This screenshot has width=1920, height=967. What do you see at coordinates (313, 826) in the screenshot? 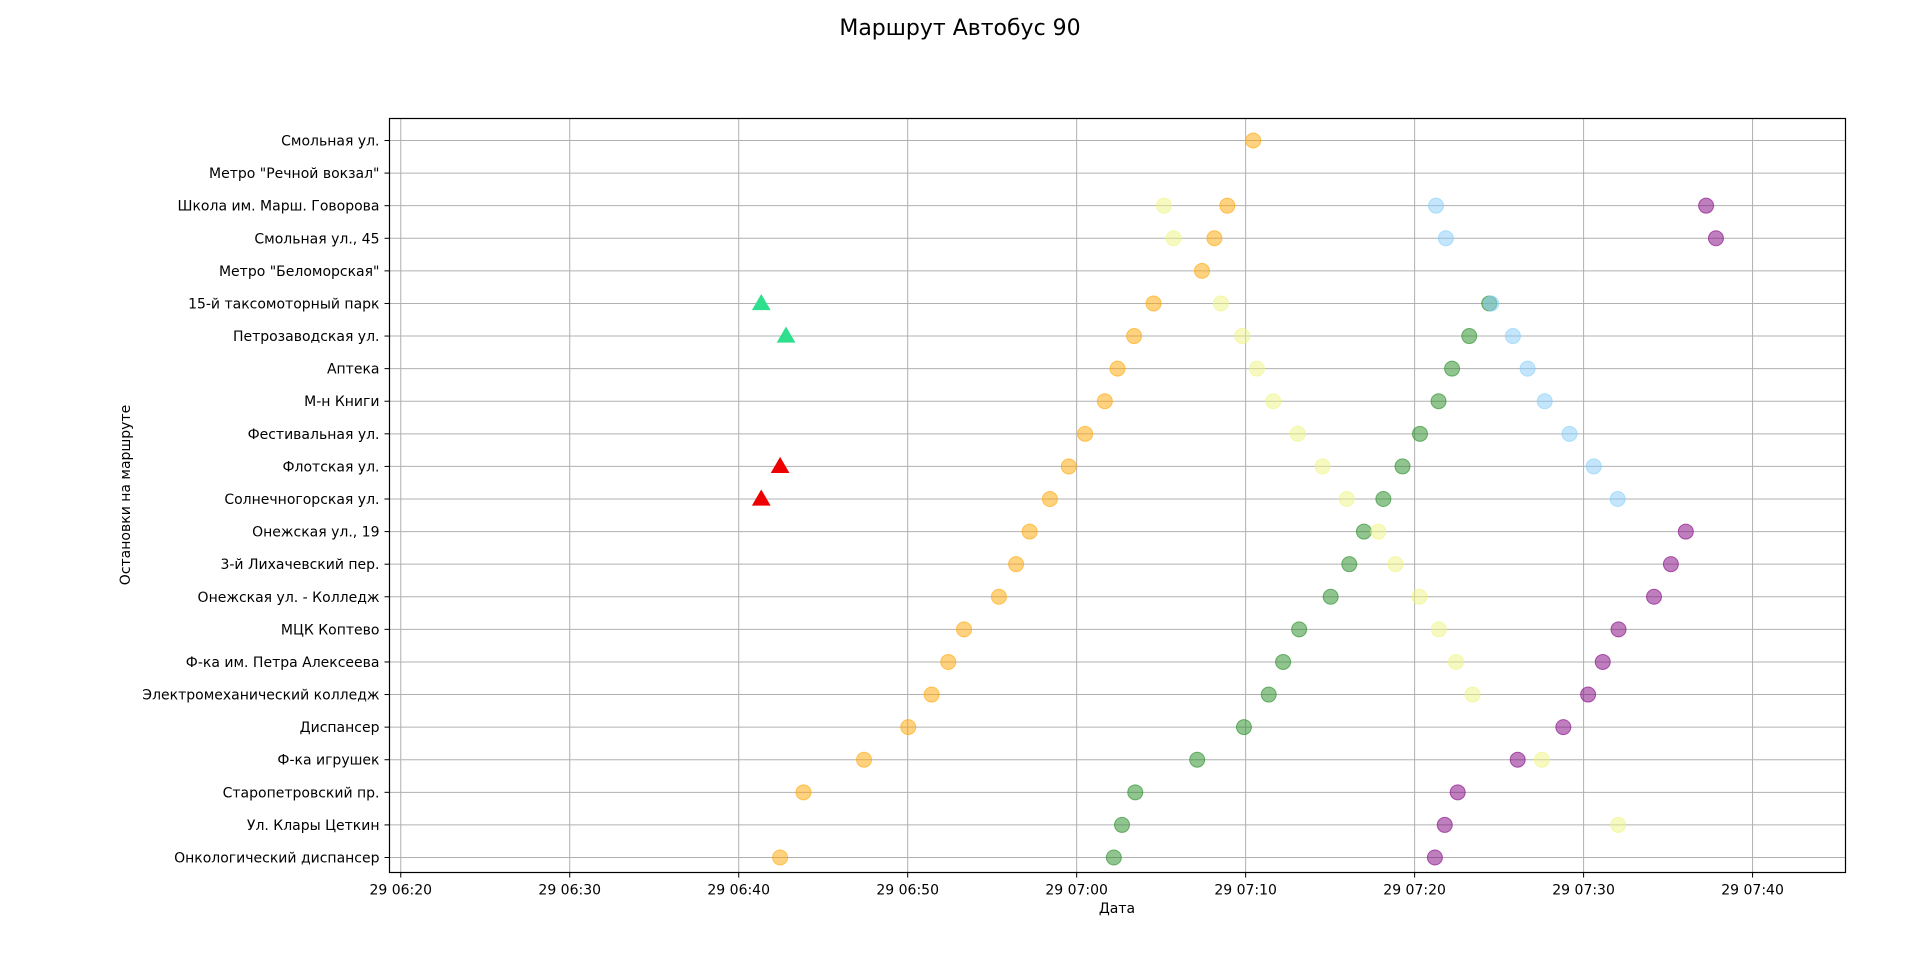
I see `y-tick-label: Ул. Клары Цеткин` at bounding box center [313, 826].